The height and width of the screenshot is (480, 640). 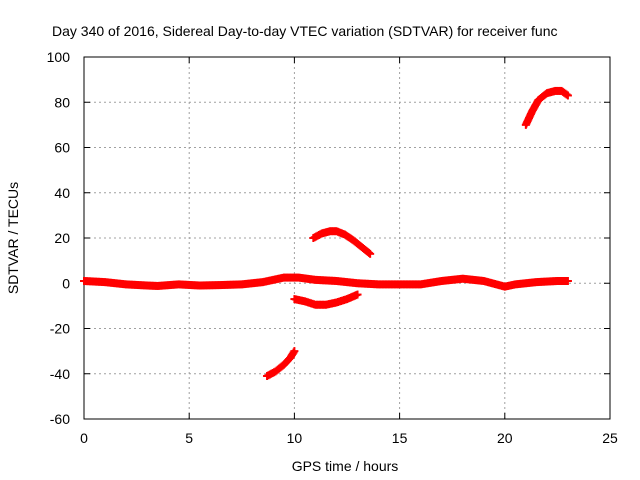 I want to click on y-tick-label: 20, so click(x=62, y=238).